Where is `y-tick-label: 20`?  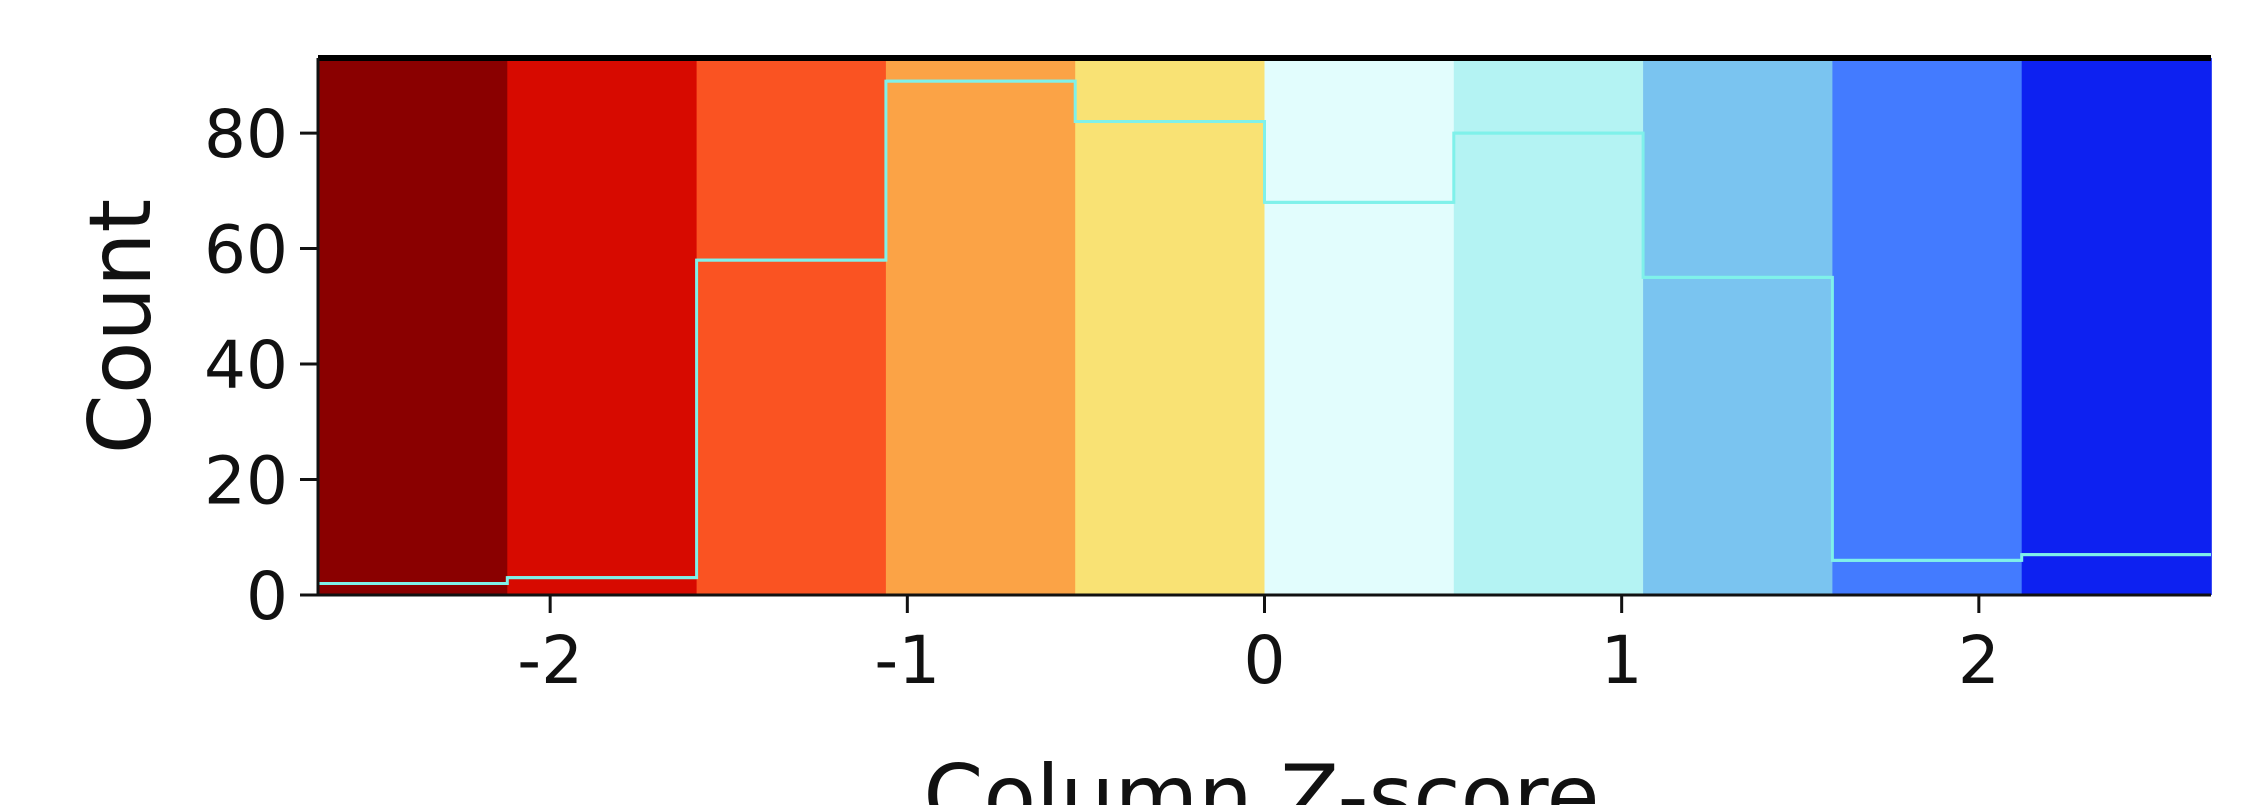 y-tick-label: 20 is located at coordinates (246, 481).